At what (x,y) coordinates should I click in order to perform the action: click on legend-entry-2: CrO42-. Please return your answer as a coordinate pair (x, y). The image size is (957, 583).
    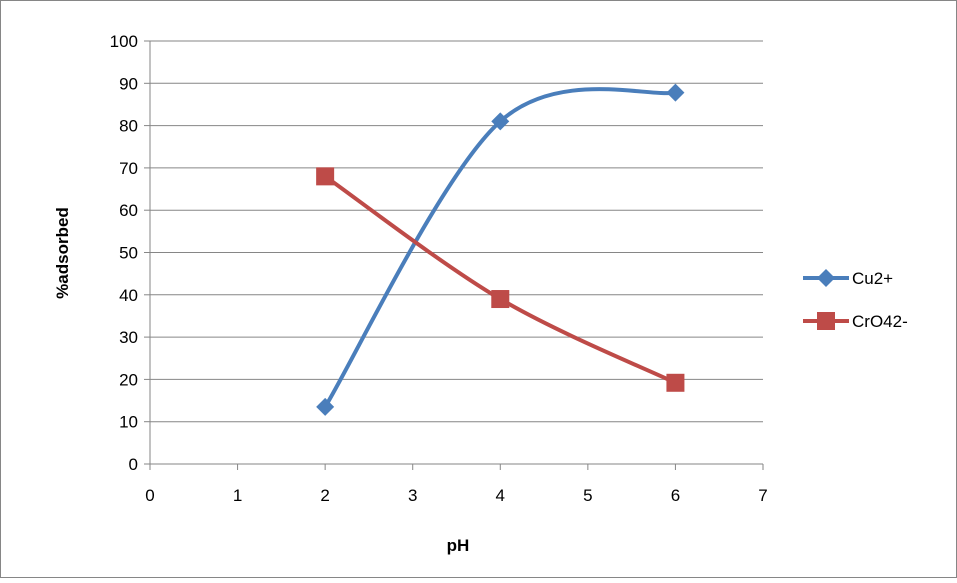
    Looking at the image, I should click on (855, 321).